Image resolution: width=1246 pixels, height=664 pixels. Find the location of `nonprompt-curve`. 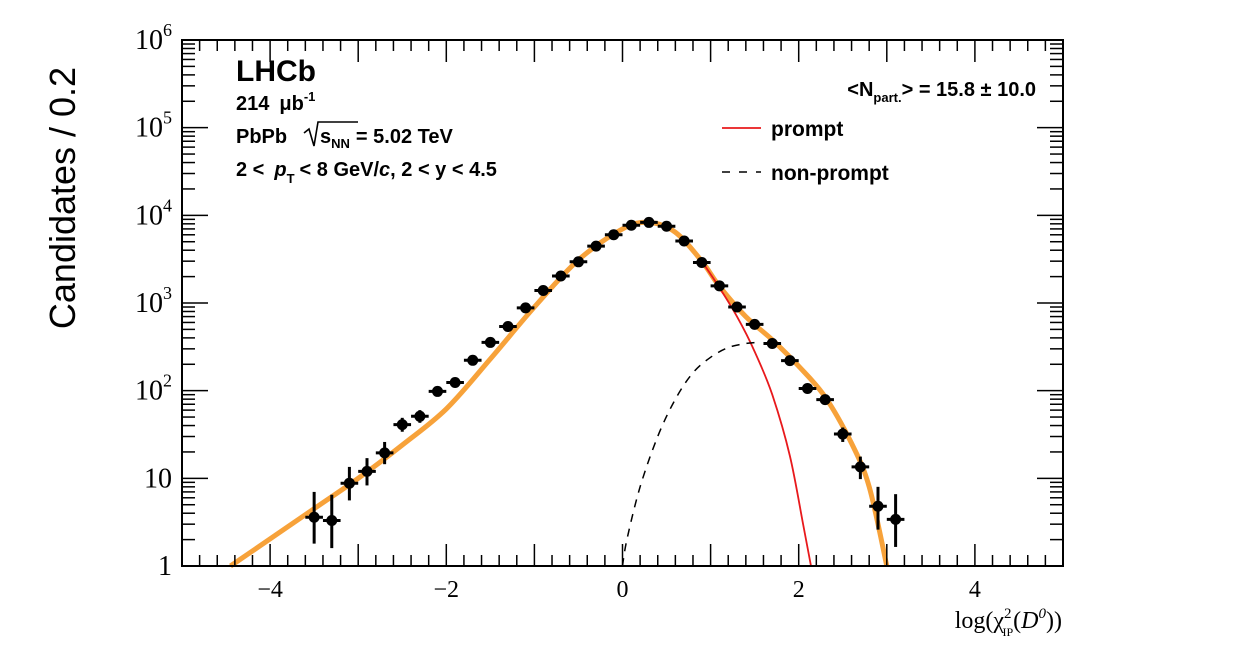

nonprompt-curve is located at coordinates (690, 454).